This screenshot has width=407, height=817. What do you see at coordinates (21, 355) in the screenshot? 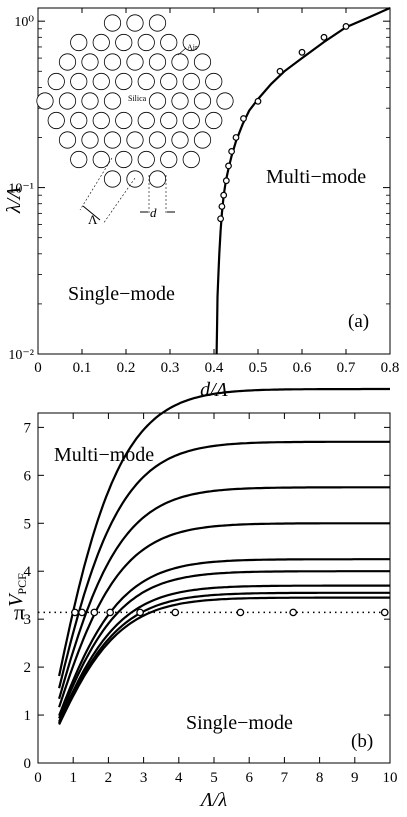
I see `y-tick-label: 10⁻²` at bounding box center [21, 355].